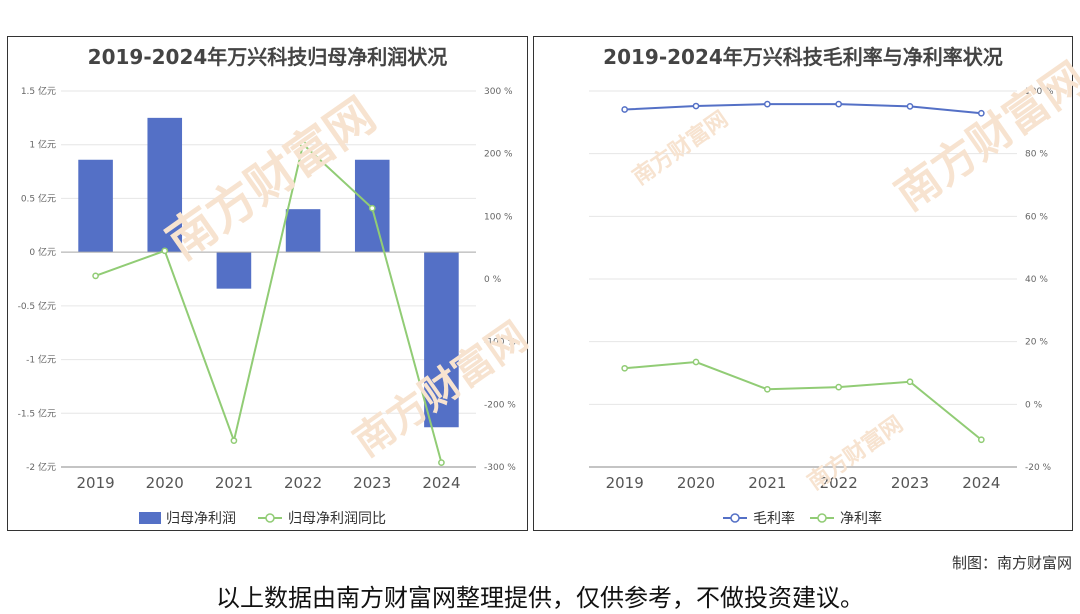 This screenshot has height=614, width=1080. I want to click on y-tick-label-right: -20 %, so click(1038, 468).